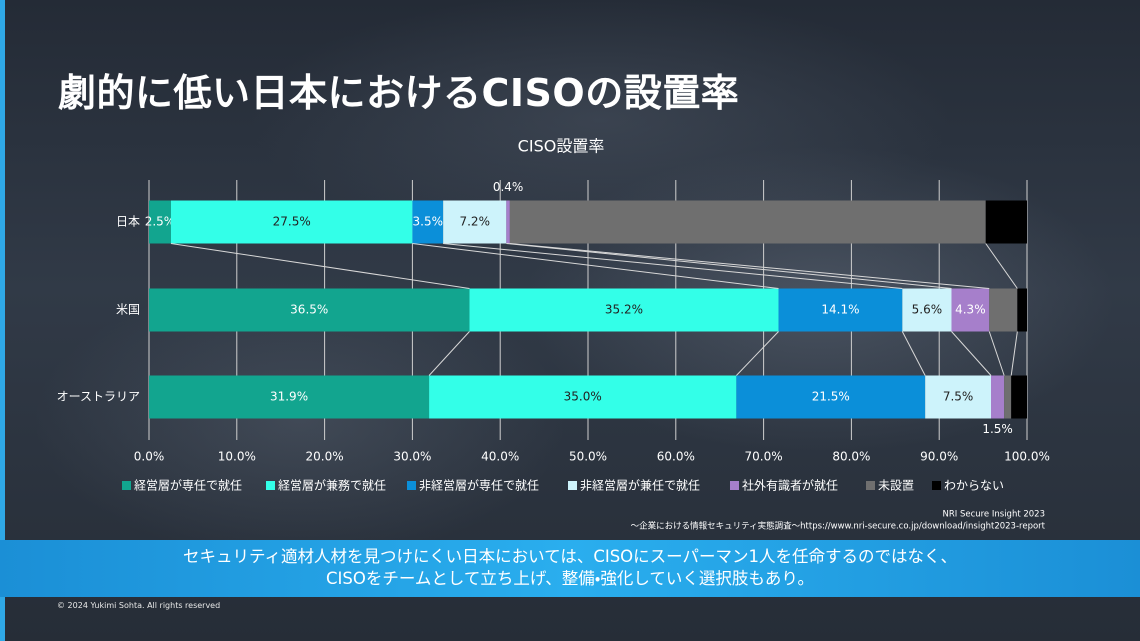 The height and width of the screenshot is (641, 1140). What do you see at coordinates (325, 457) in the screenshot?
I see `x-tick-label: 20.0%` at bounding box center [325, 457].